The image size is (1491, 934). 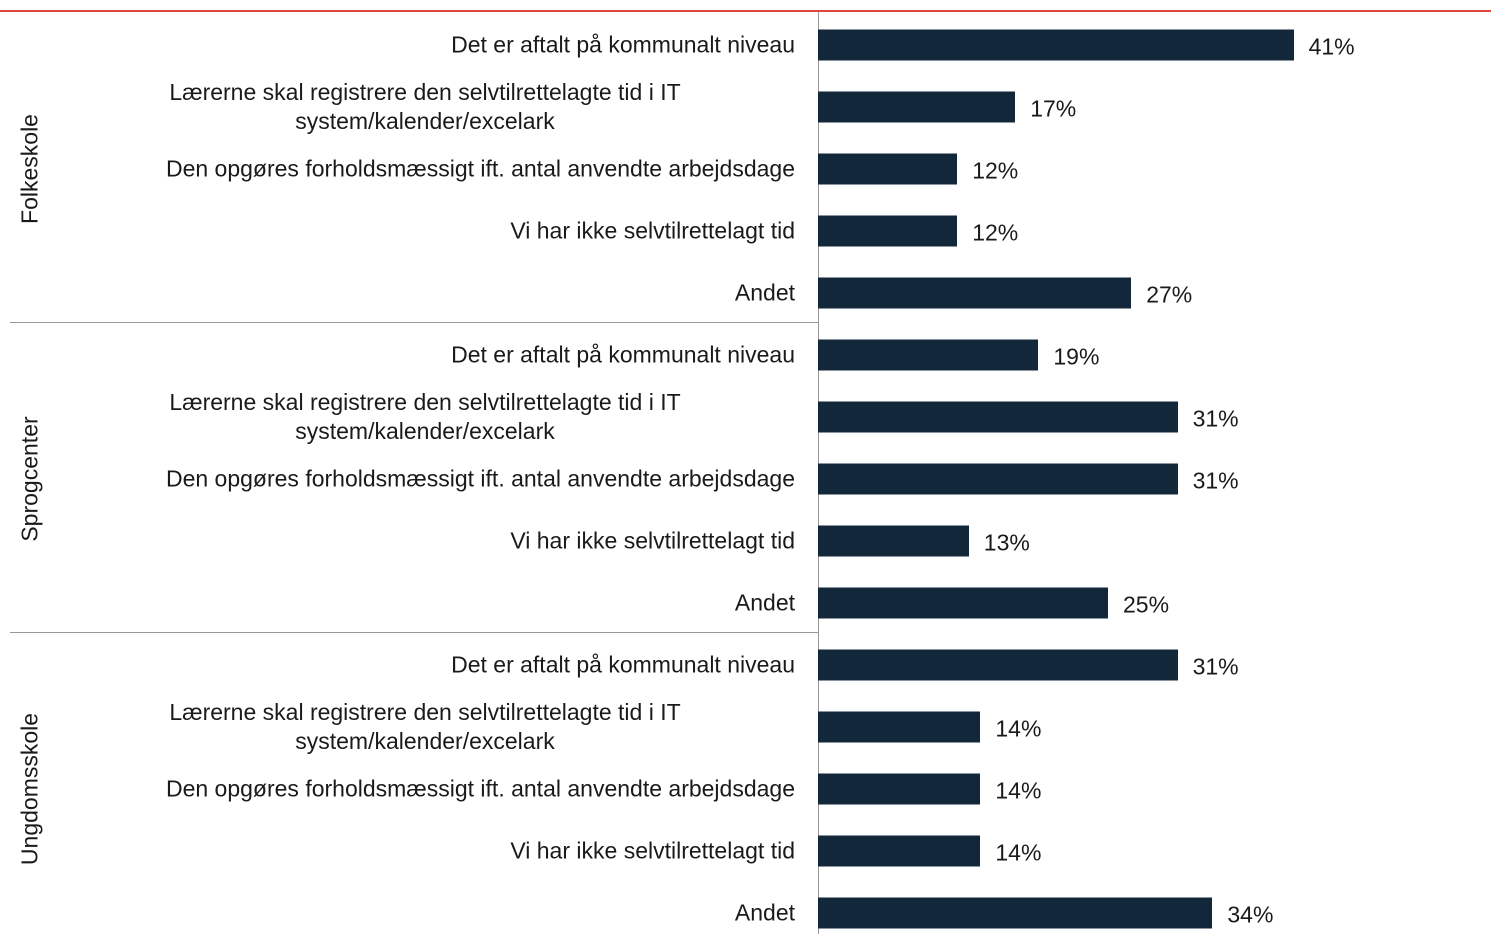 I want to click on value-label: 27%, so click(x=1169, y=294).